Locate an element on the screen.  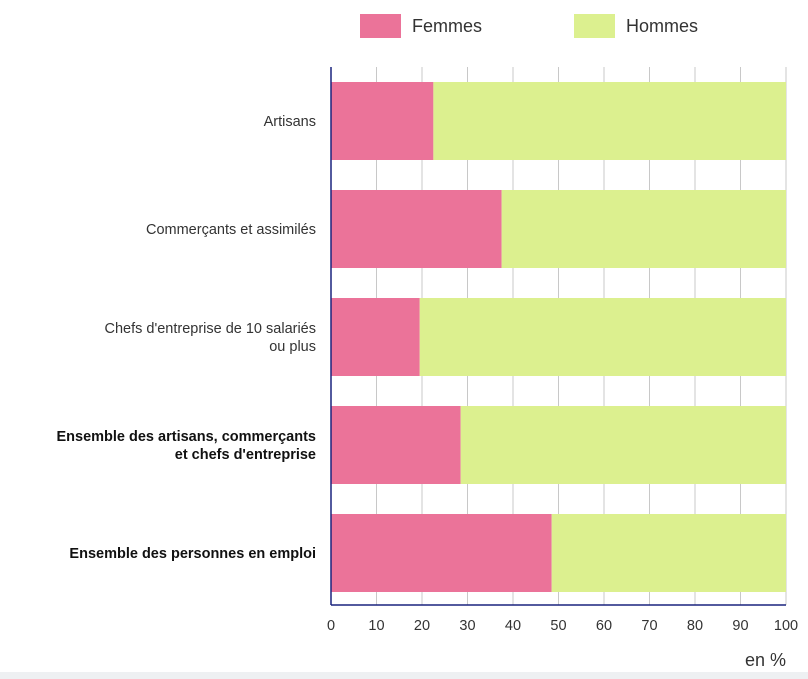
category-label-1: Commerçants et assimilés is located at coordinates (231, 230).